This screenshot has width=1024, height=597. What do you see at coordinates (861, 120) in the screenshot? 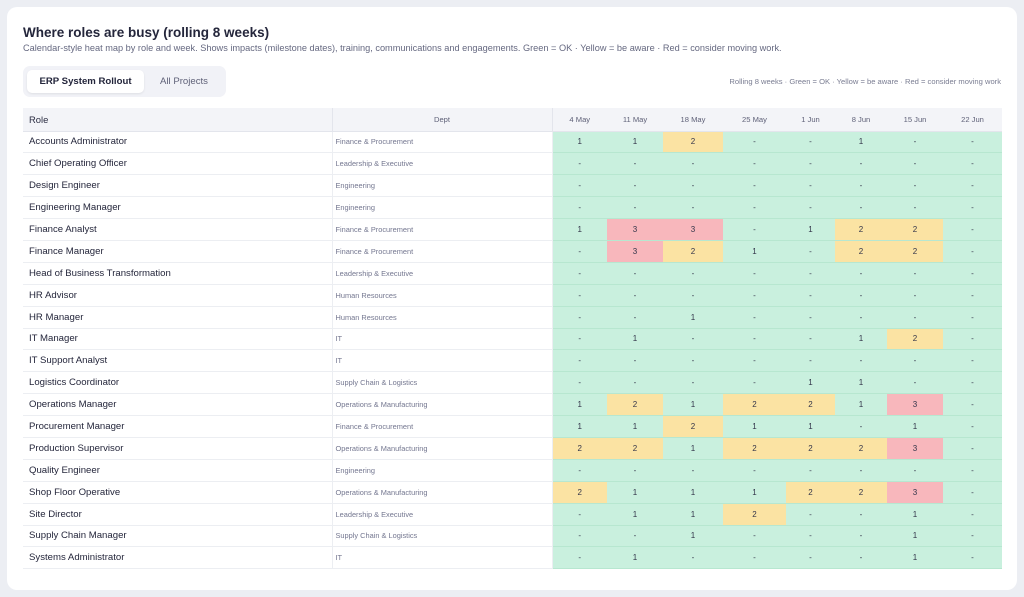
I see `column-header-week: 8 Jun` at bounding box center [861, 120].